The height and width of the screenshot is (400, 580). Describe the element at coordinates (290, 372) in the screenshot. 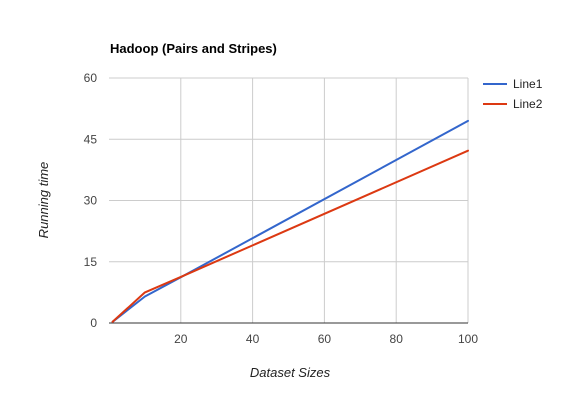

I see `x-axis-label: Dataset Sizes` at that location.